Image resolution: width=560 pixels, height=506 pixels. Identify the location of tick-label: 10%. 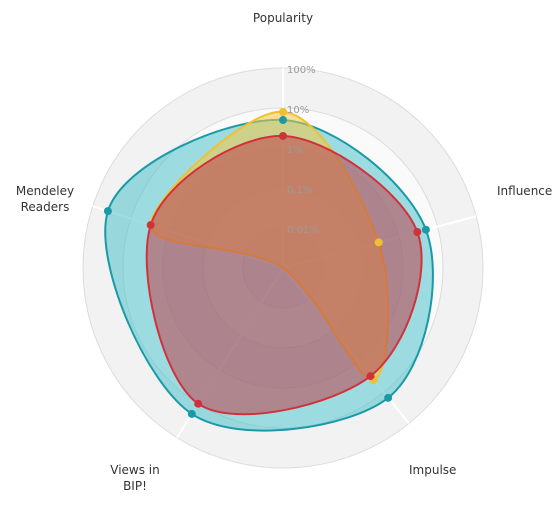
(298, 110).